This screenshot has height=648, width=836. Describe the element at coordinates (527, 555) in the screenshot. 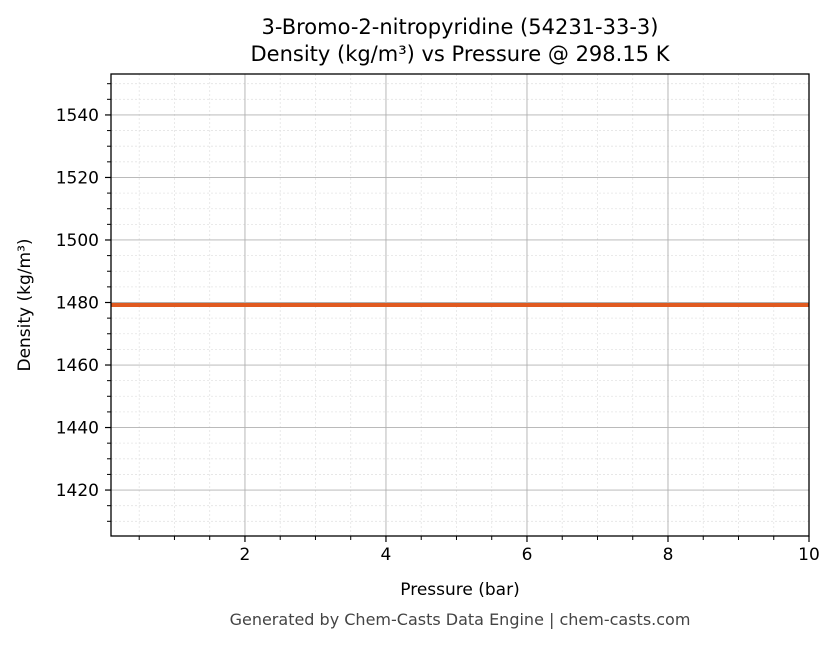

I see `x-tick-label: 6` at that location.